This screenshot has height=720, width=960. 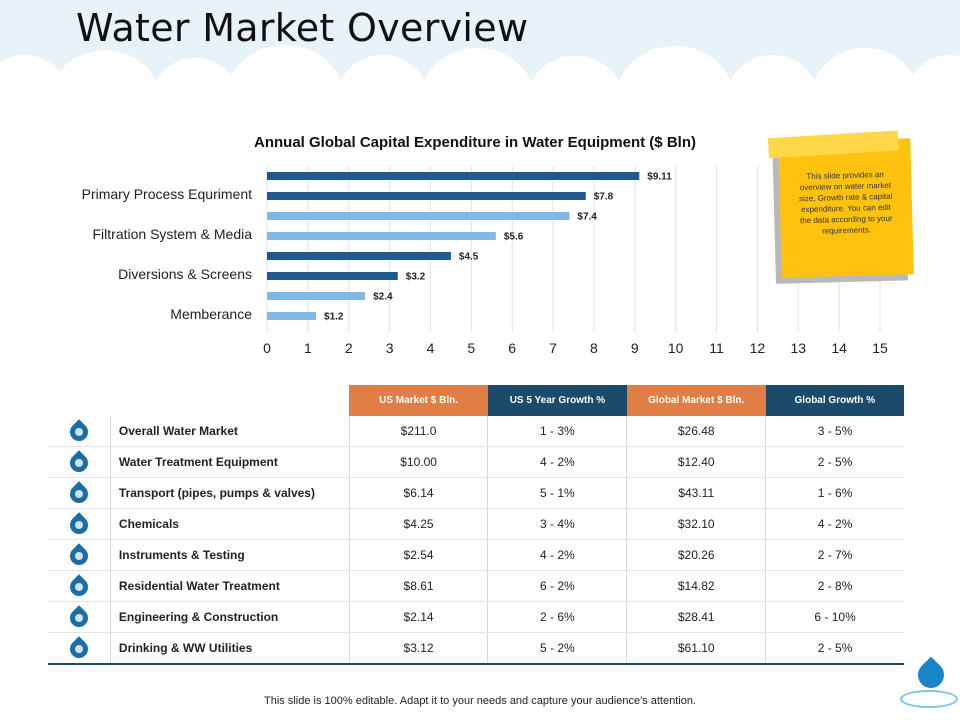 I want to click on table-cell: $20.26, so click(x=696, y=555).